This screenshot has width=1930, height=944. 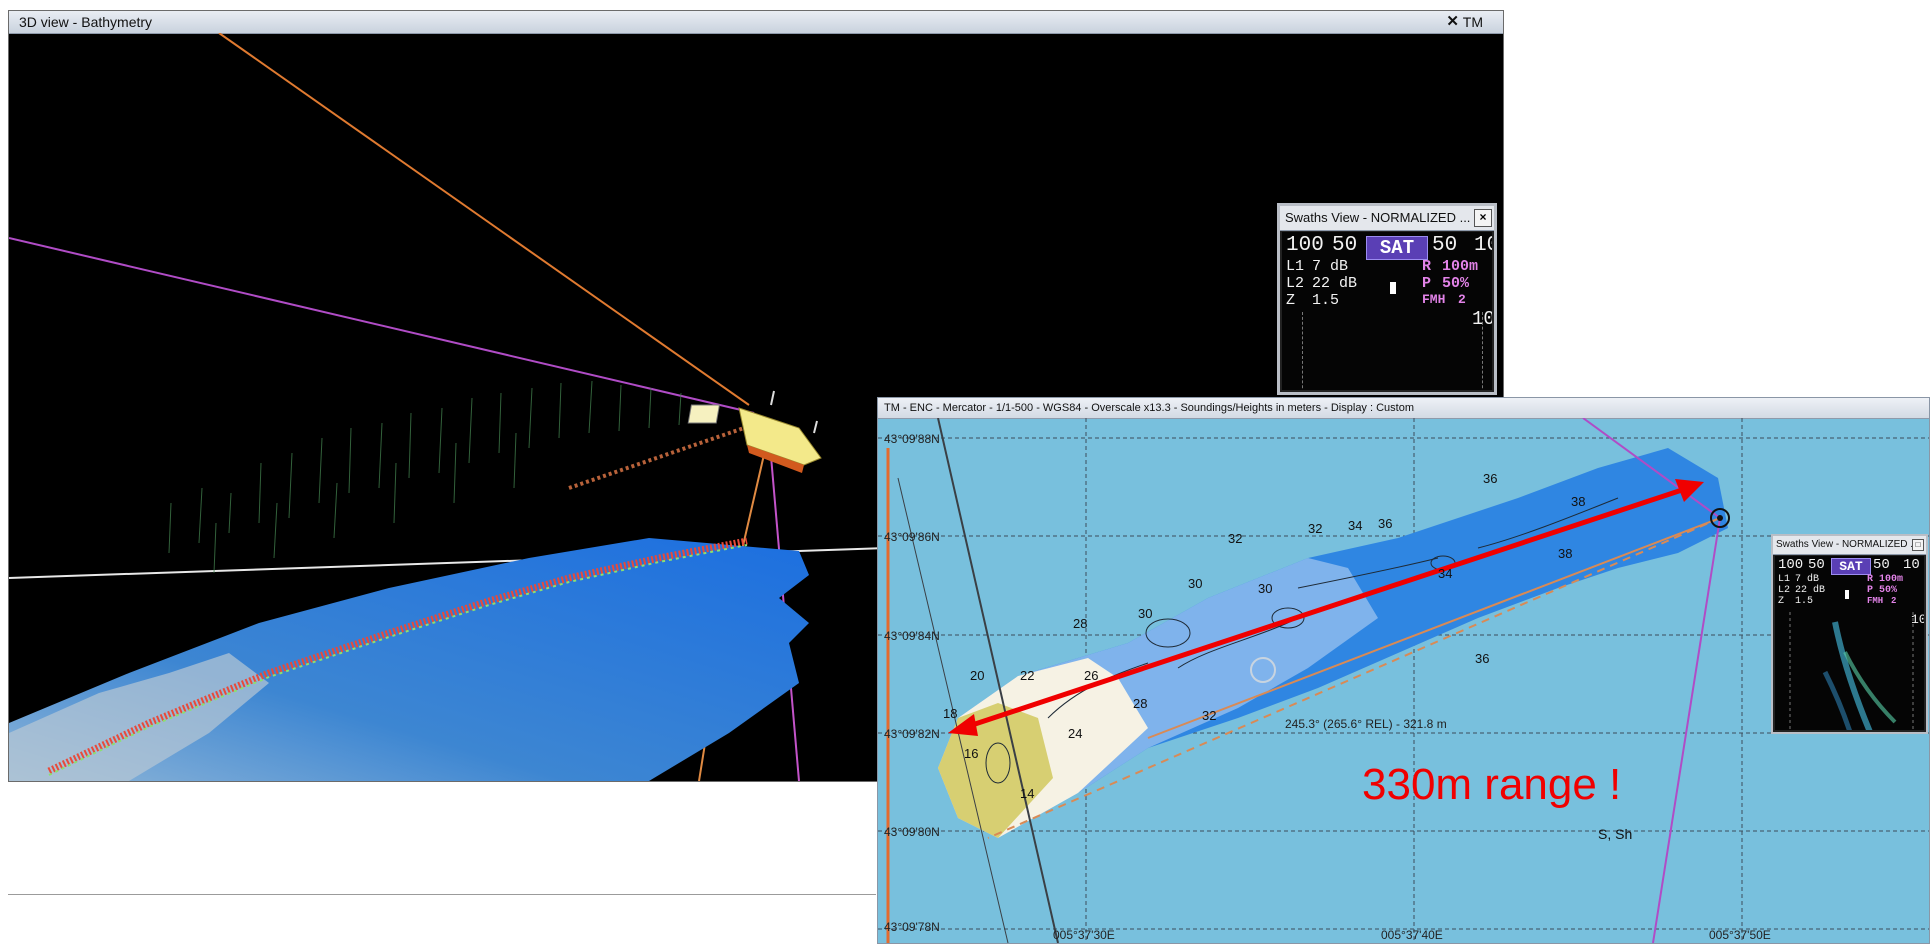 What do you see at coordinates (1492, 784) in the screenshot?
I see `range-annotation: 330m range !` at bounding box center [1492, 784].